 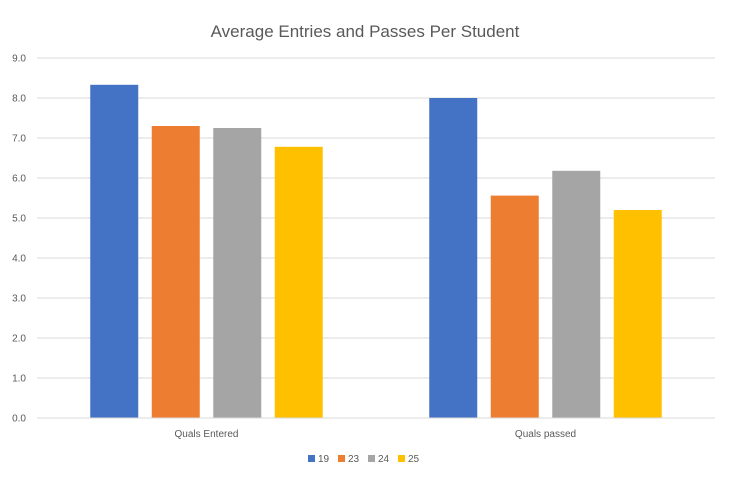 I want to click on y-tick-label: 2.0, so click(x=19, y=339).